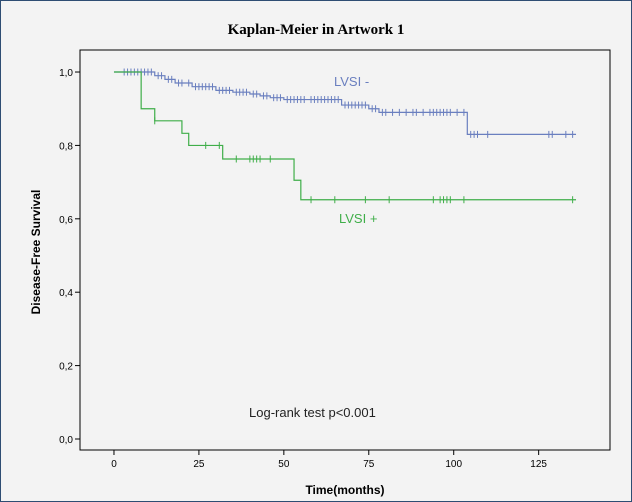 The width and height of the screenshot is (632, 502). What do you see at coordinates (66, 73) in the screenshot?
I see `y-tick-label-5: 1,0` at bounding box center [66, 73].